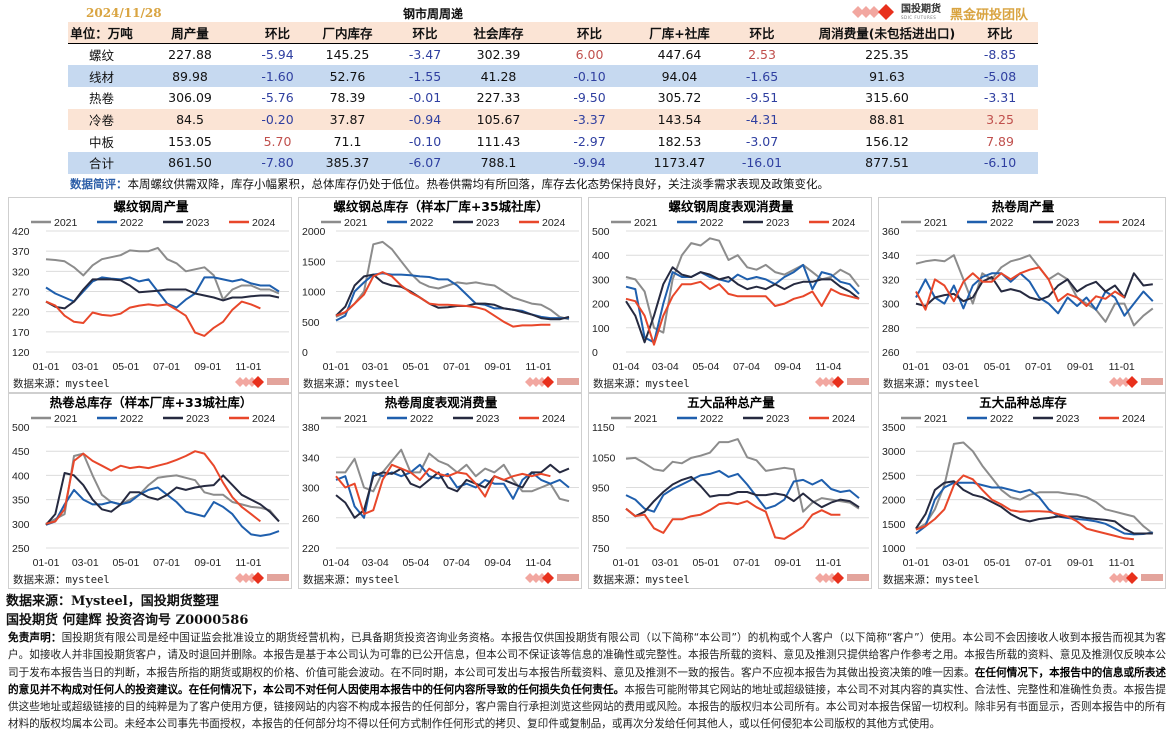 Image resolution: width=1175 pixels, height=749 pixels. Describe the element at coordinates (595, 353) in the screenshot. I see `y-tick-label: 0` at that location.